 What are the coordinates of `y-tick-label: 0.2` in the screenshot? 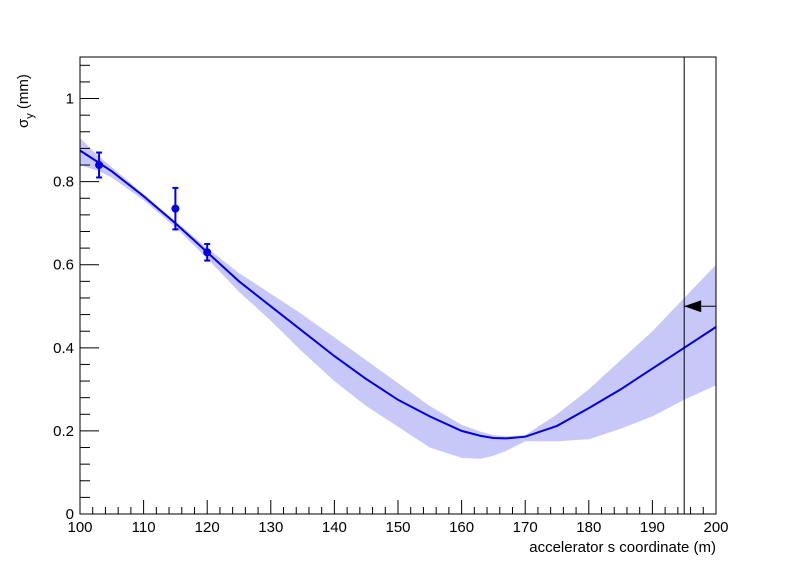 It's located at (63, 431).